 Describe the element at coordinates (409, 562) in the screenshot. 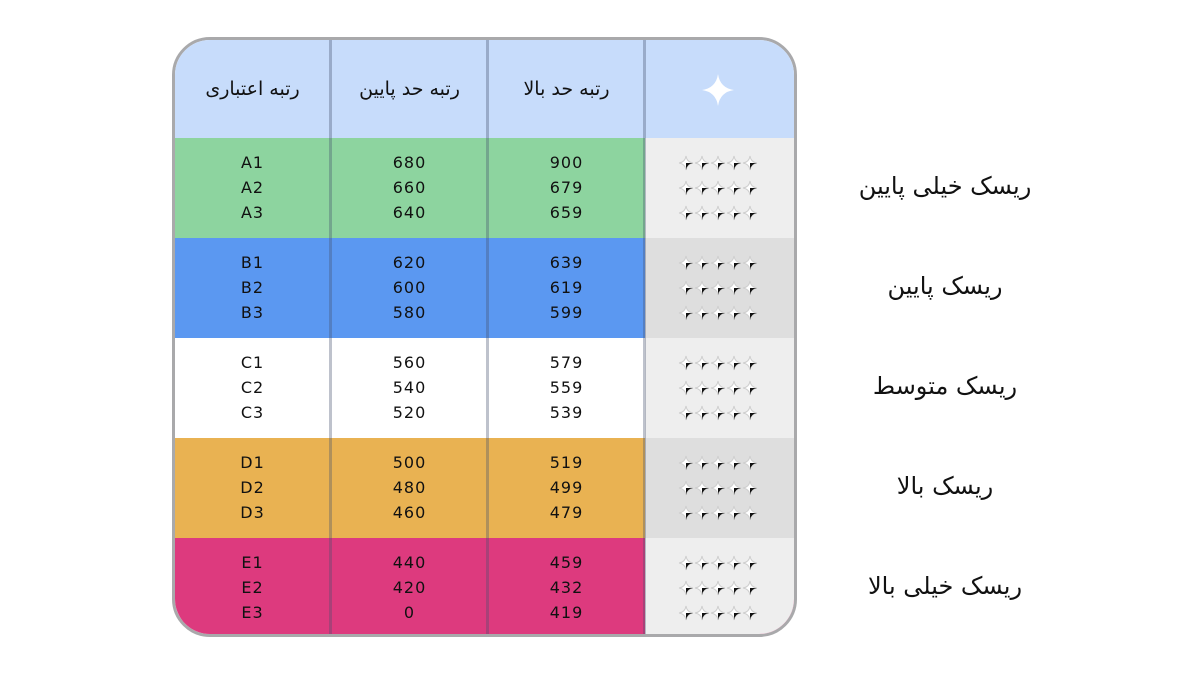

I see `cell-lower-bound: 440` at that location.